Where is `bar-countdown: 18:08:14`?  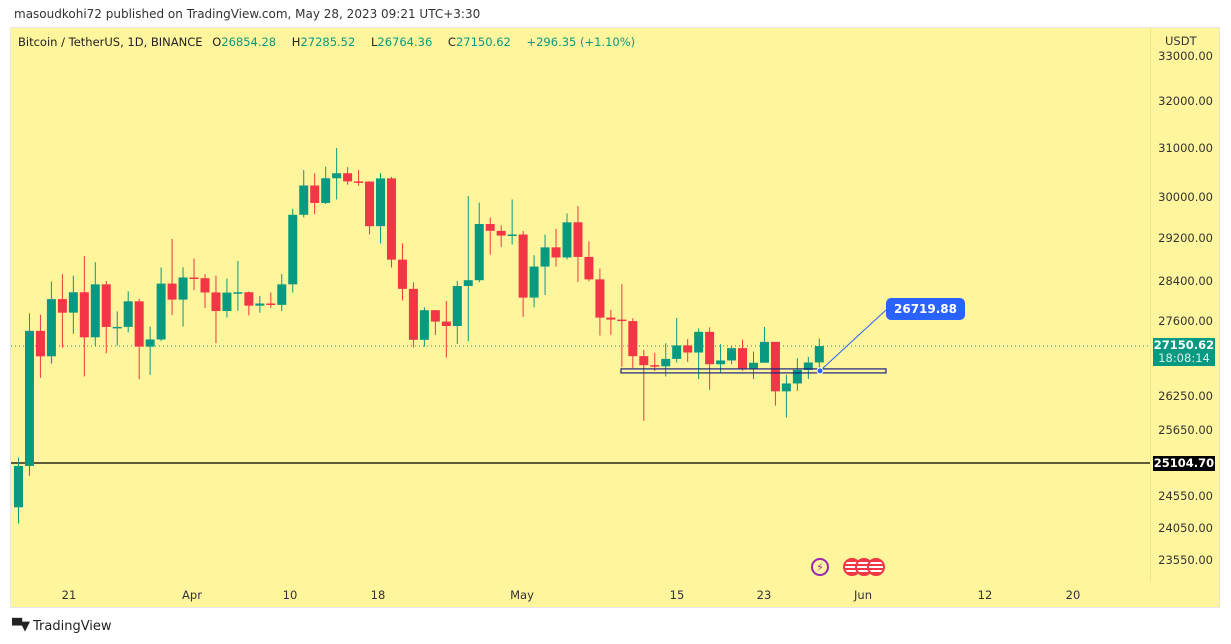 bar-countdown: 18:08:14 is located at coordinates (1184, 358).